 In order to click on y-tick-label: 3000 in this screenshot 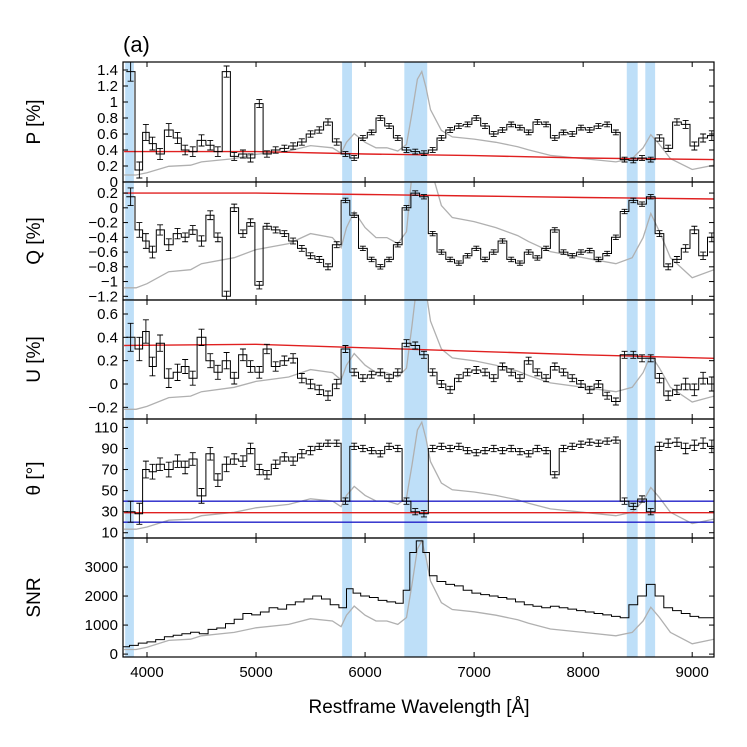, I will do `click(101, 567)`.